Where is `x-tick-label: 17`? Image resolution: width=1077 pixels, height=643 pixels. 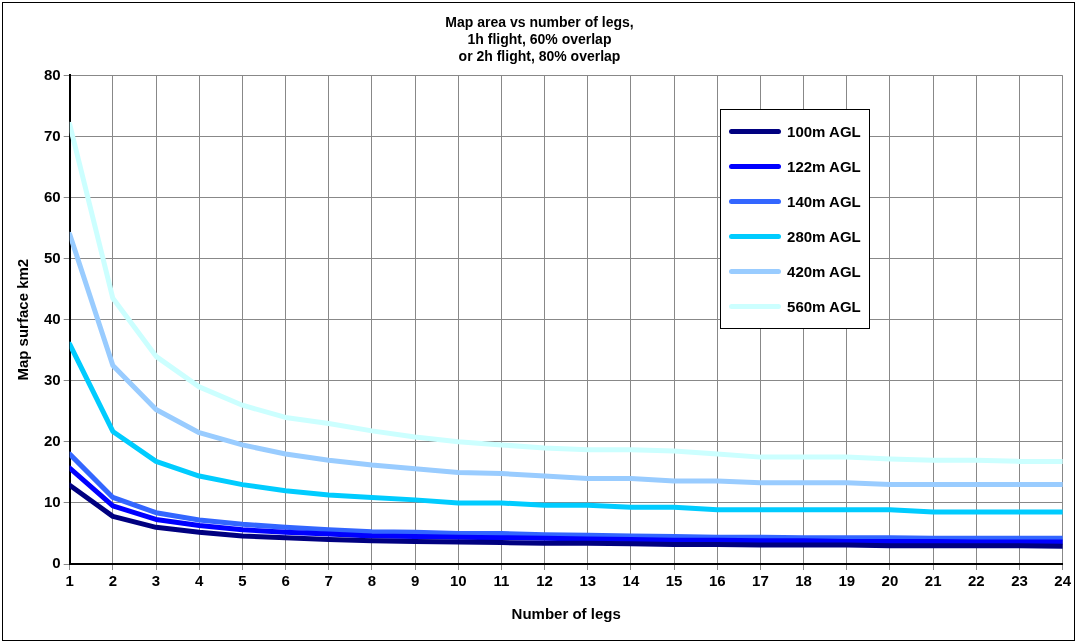 x-tick-label: 17 is located at coordinates (760, 581).